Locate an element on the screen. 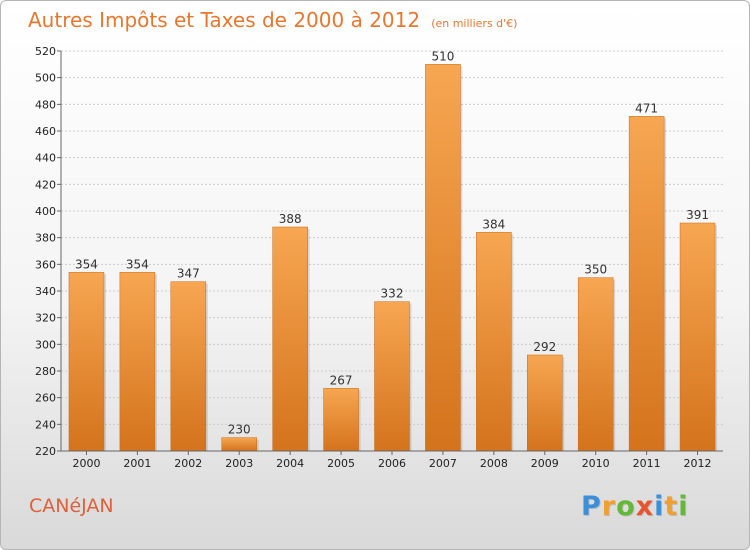 The height and width of the screenshot is (550, 750). x-tick-label: 2005 is located at coordinates (341, 463).